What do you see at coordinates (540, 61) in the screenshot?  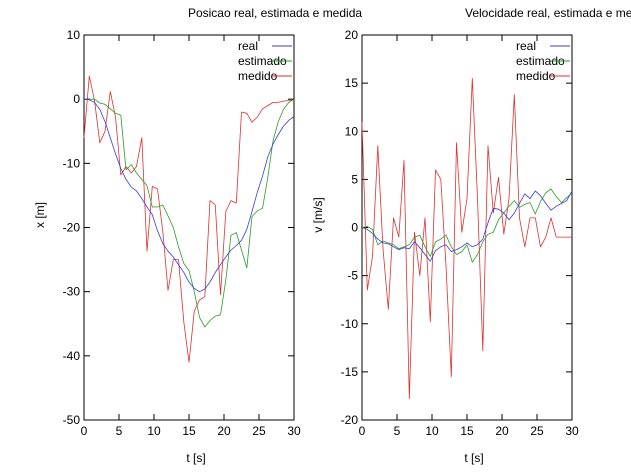 I see `velocity-legend-label: estimado` at bounding box center [540, 61].